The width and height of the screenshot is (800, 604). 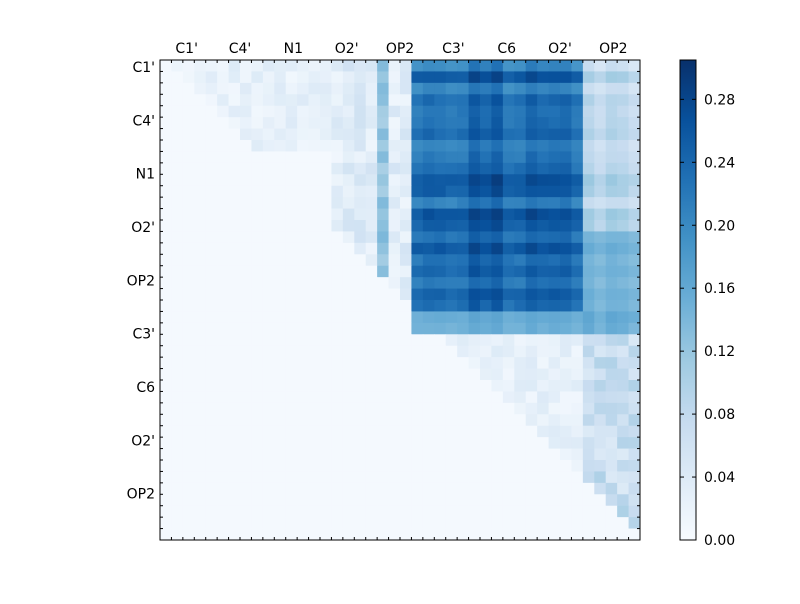 What do you see at coordinates (293, 49) in the screenshot?
I see `x-tick-label: N1` at bounding box center [293, 49].